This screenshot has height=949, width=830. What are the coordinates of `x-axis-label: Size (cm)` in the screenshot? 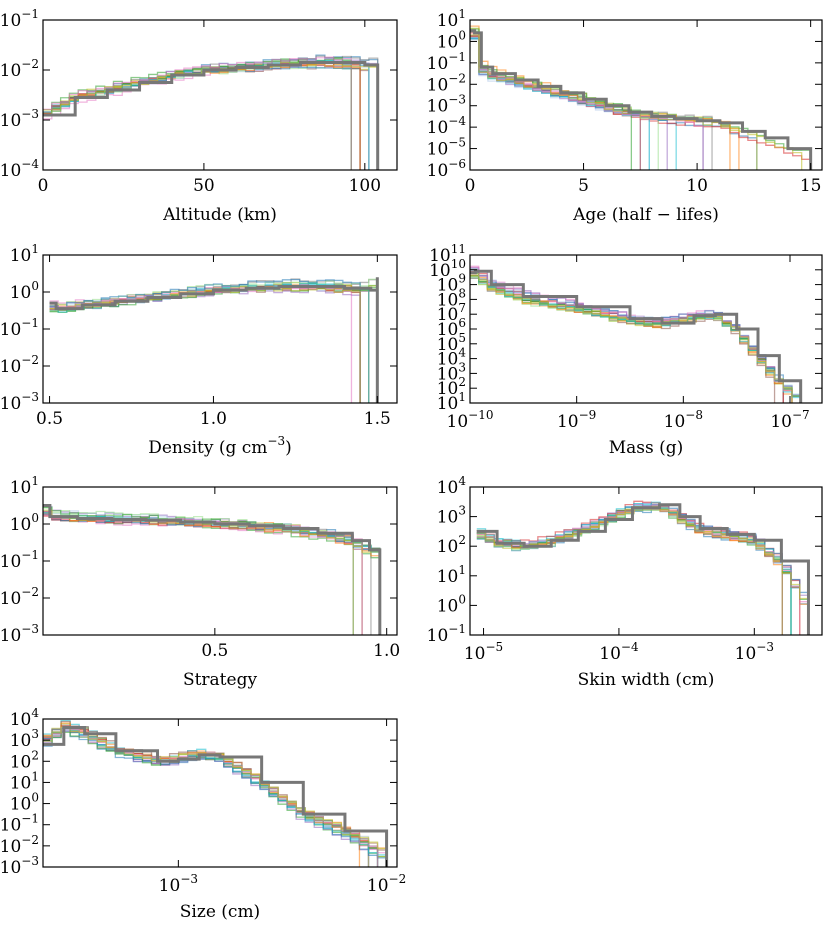 It's located at (220, 912).